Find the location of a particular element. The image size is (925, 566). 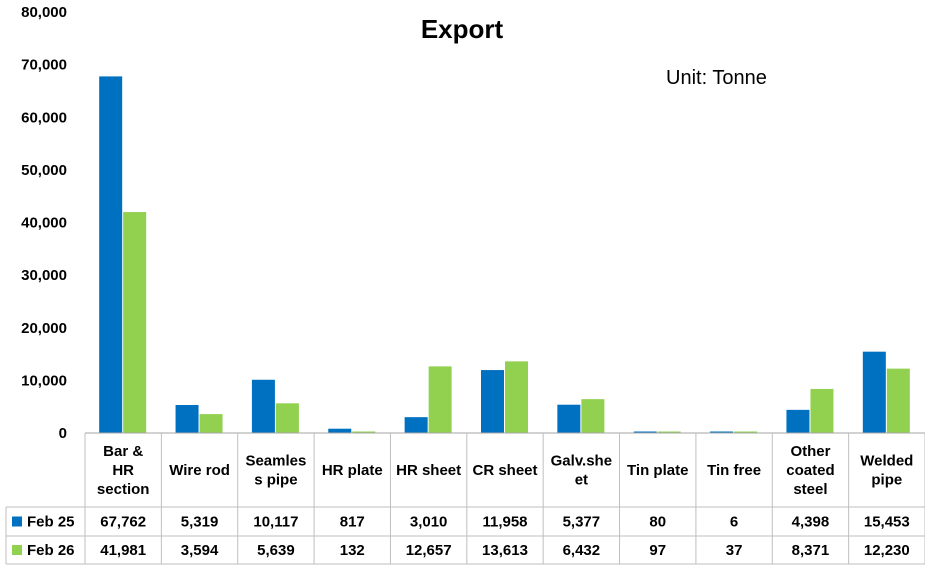

y-tick-label: 80,000 is located at coordinates (44, 12).